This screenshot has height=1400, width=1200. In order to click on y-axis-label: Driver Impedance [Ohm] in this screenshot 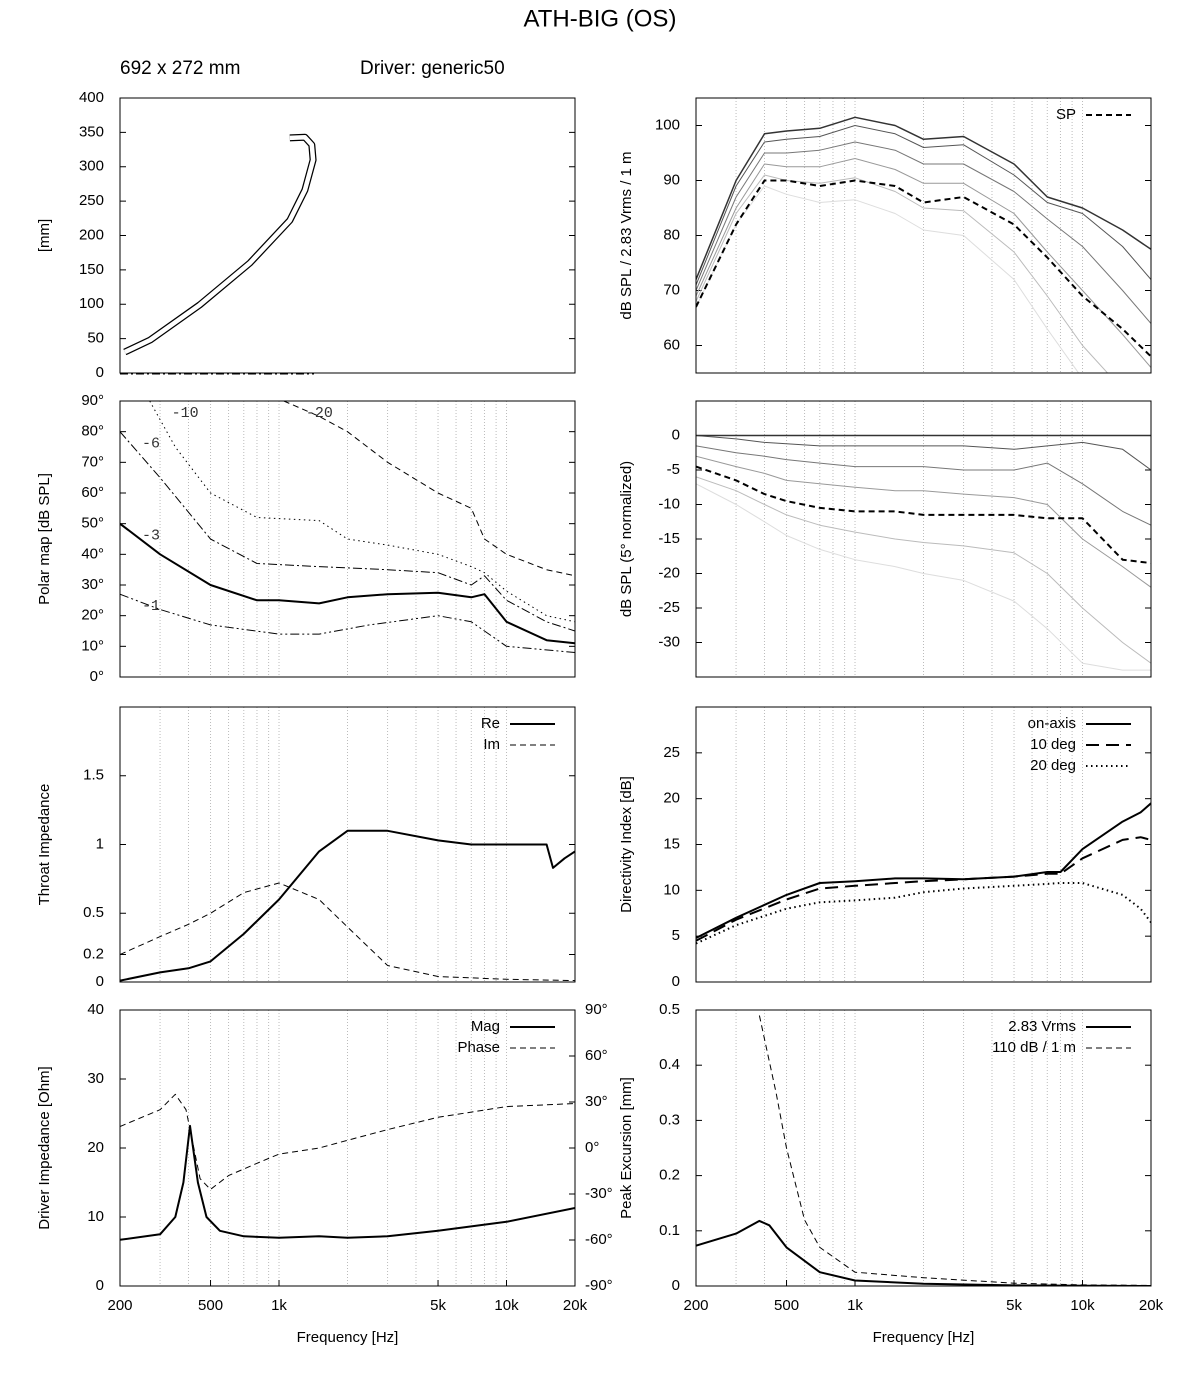, I will do `click(44, 1147)`.